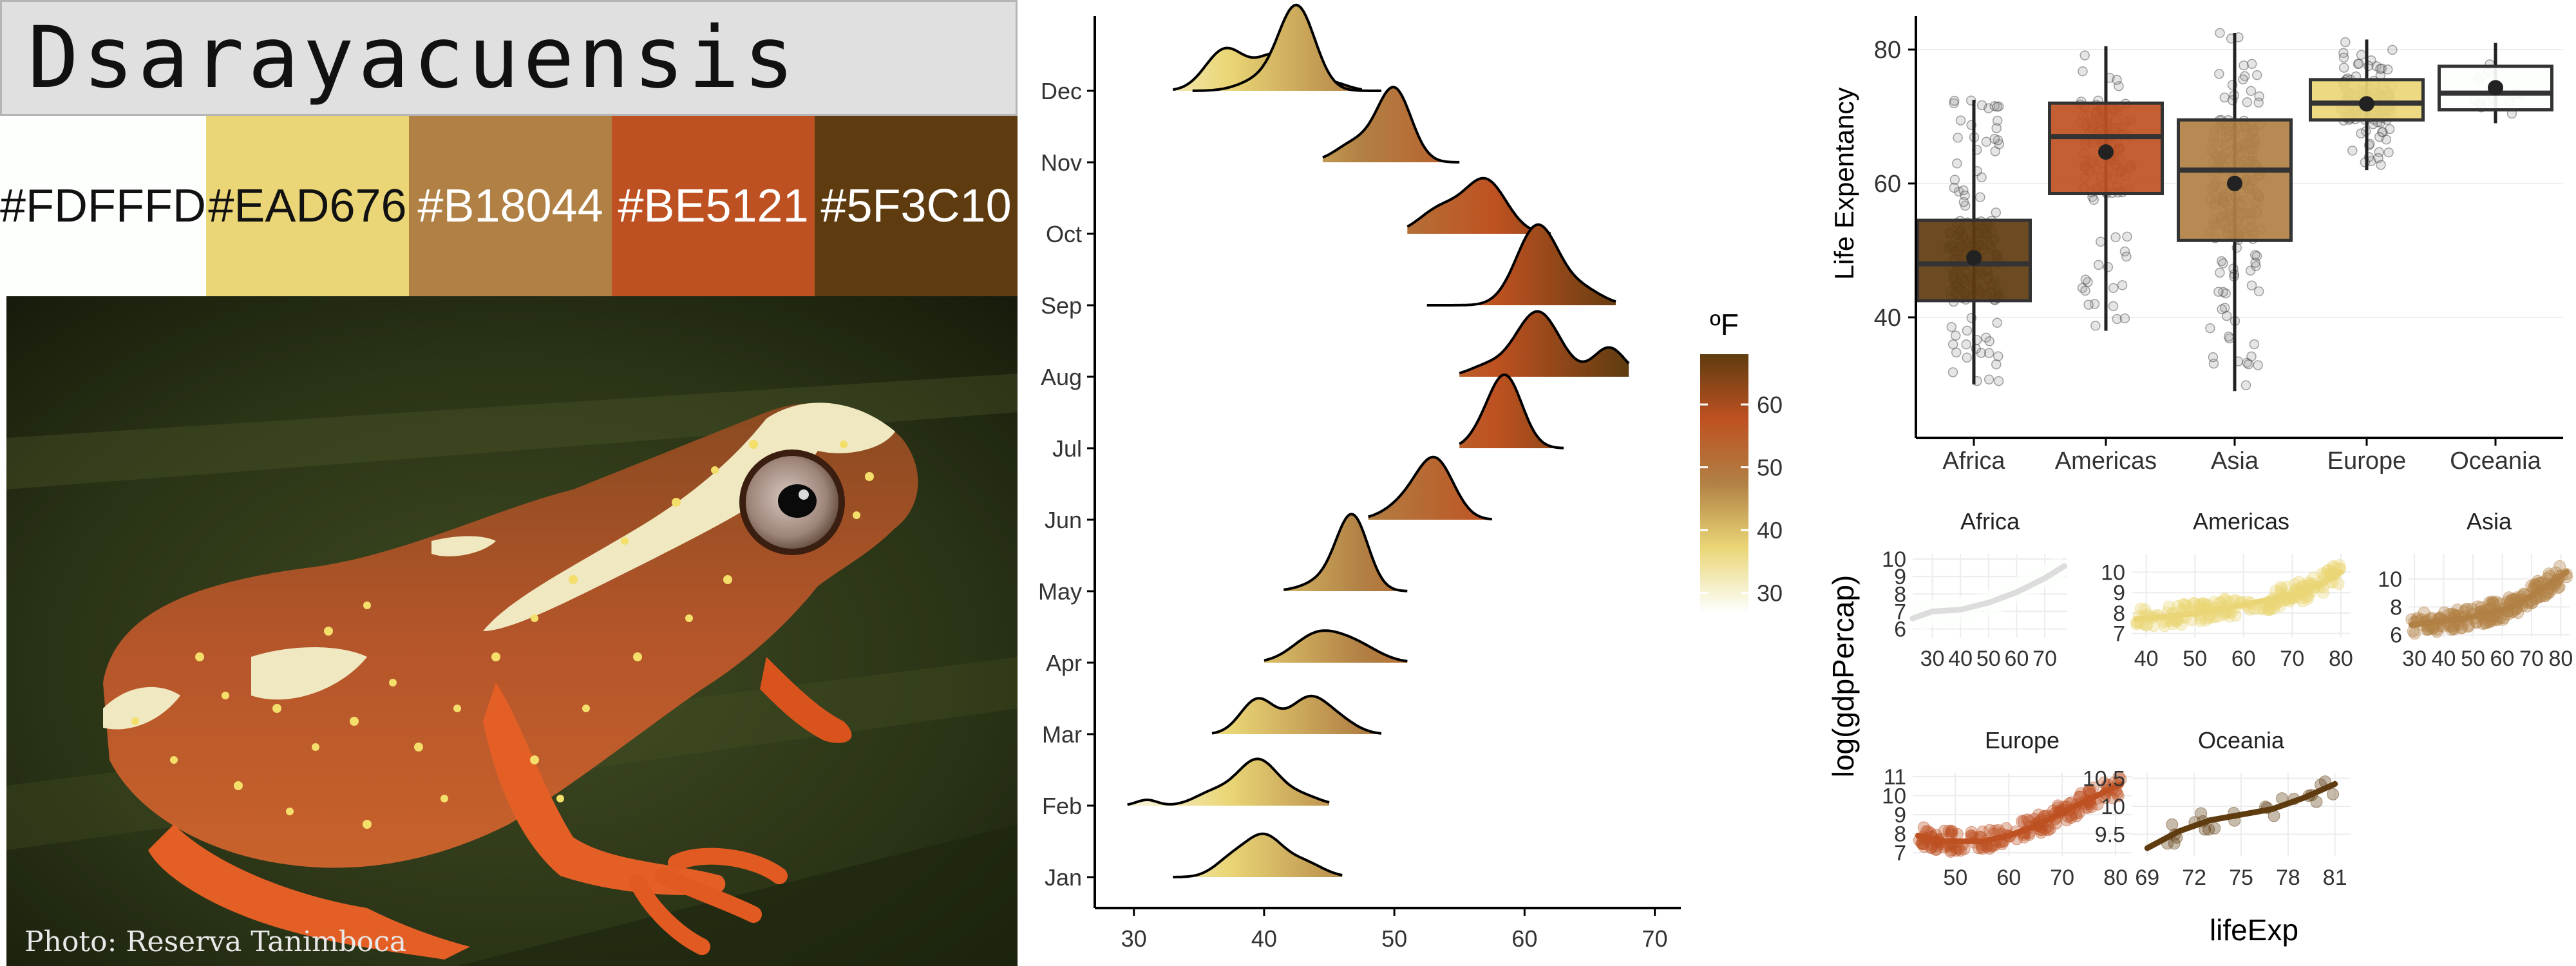 The width and height of the screenshot is (2576, 966). Describe the element at coordinates (1062, 806) in the screenshot. I see `ridge-month-label: Feb` at that location.